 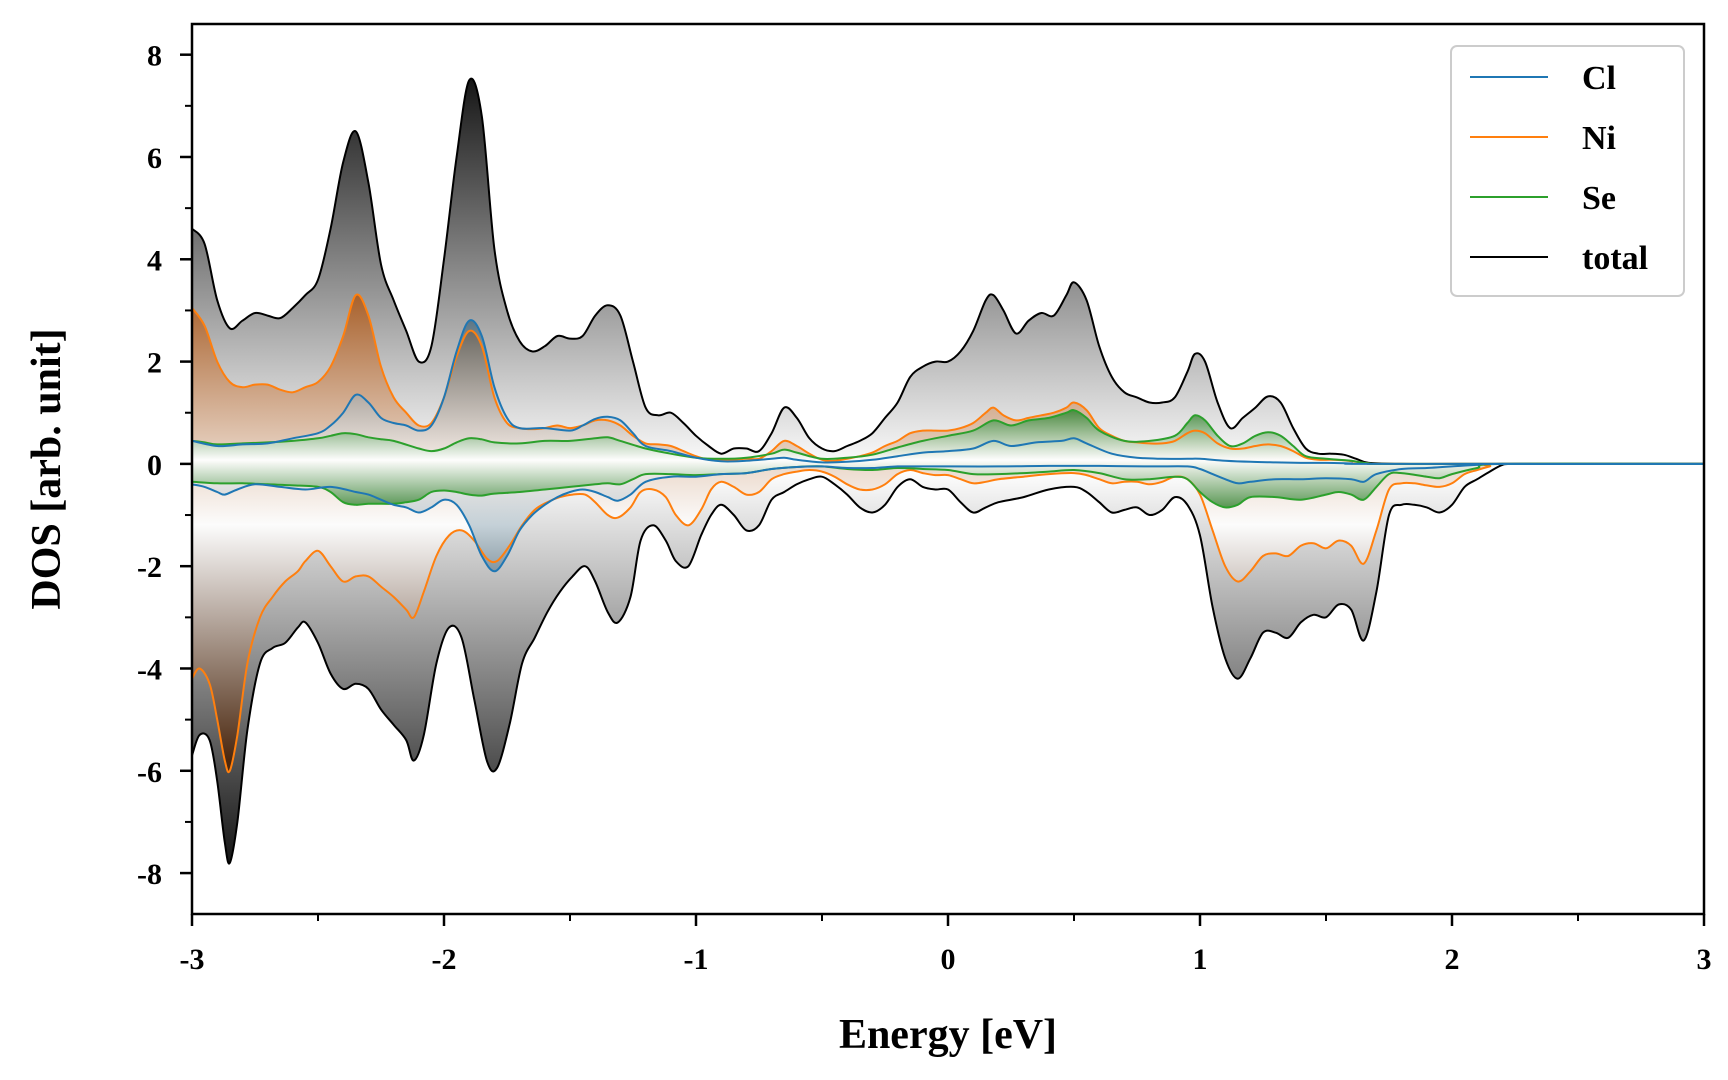 I want to click on cl-spin-up-line, so click(x=948, y=392).